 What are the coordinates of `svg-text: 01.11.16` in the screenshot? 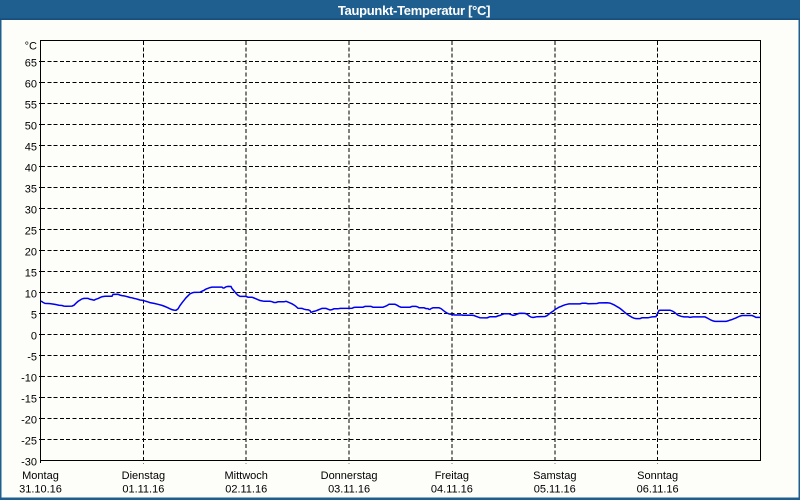 It's located at (143, 490).